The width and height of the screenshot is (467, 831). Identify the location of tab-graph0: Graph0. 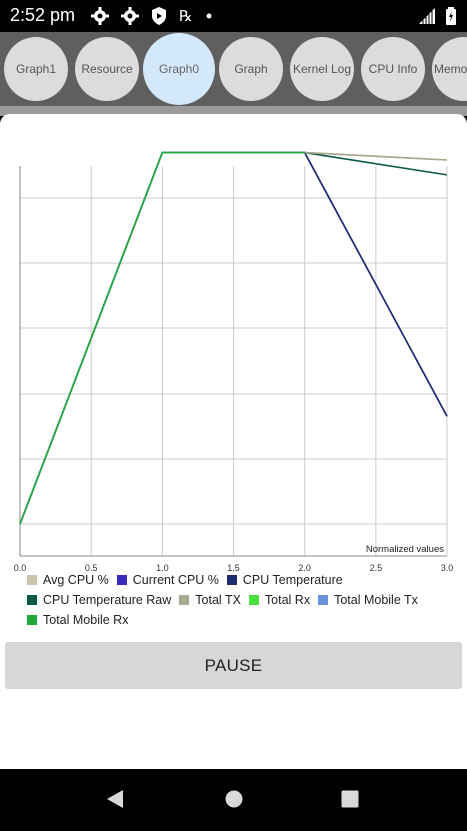
(179, 69).